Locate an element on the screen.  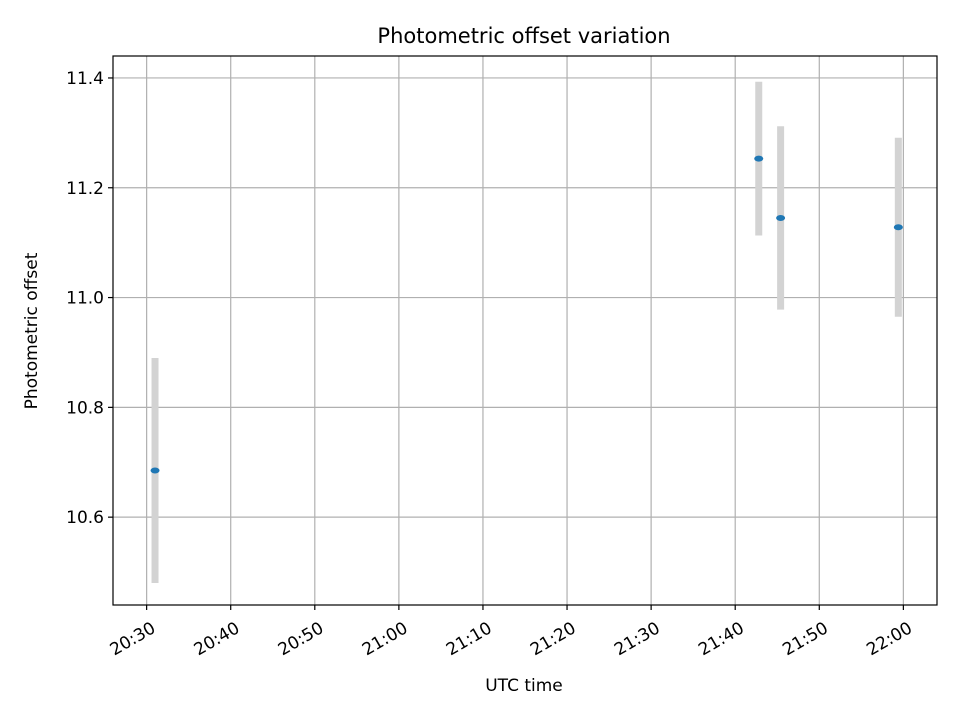
x-axis-label: UTC time is located at coordinates (524, 686).